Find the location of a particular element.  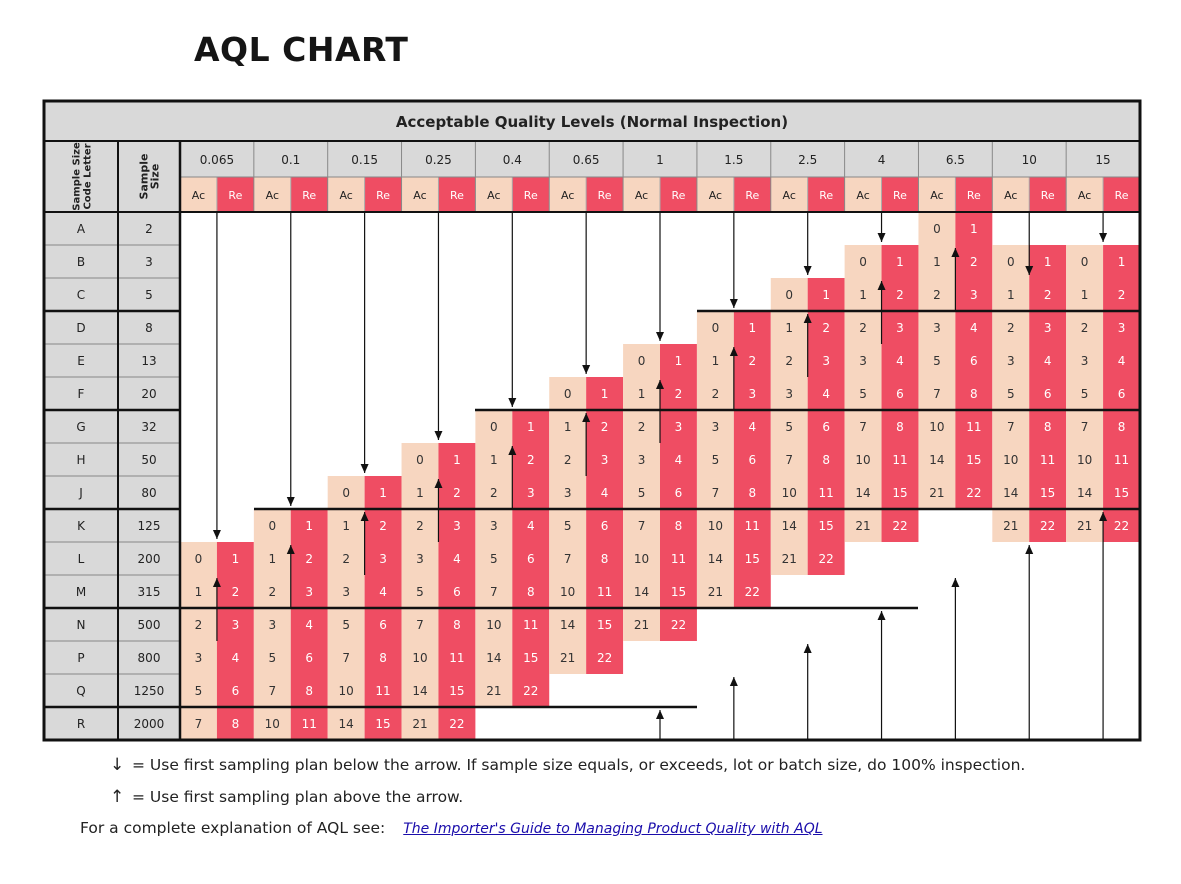

ac-value: 7 is located at coordinates (1085, 427).